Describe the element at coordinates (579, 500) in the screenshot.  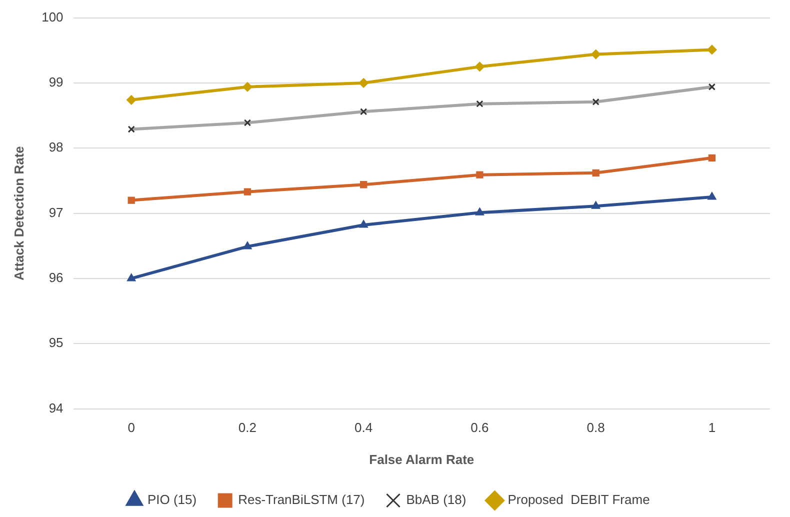
I see `legend-label: Proposed DEBIT Frame` at that location.